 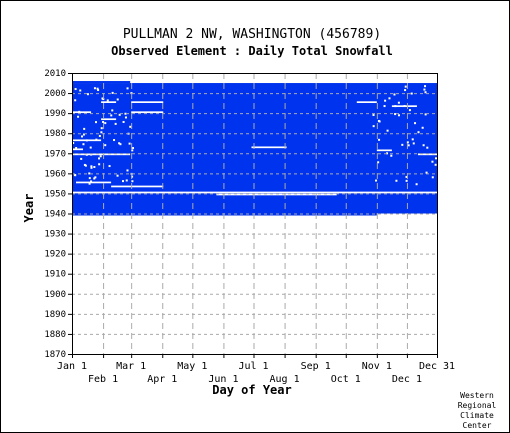 What do you see at coordinates (477, 425) in the screenshot?
I see `credit-line: Center` at bounding box center [477, 425].